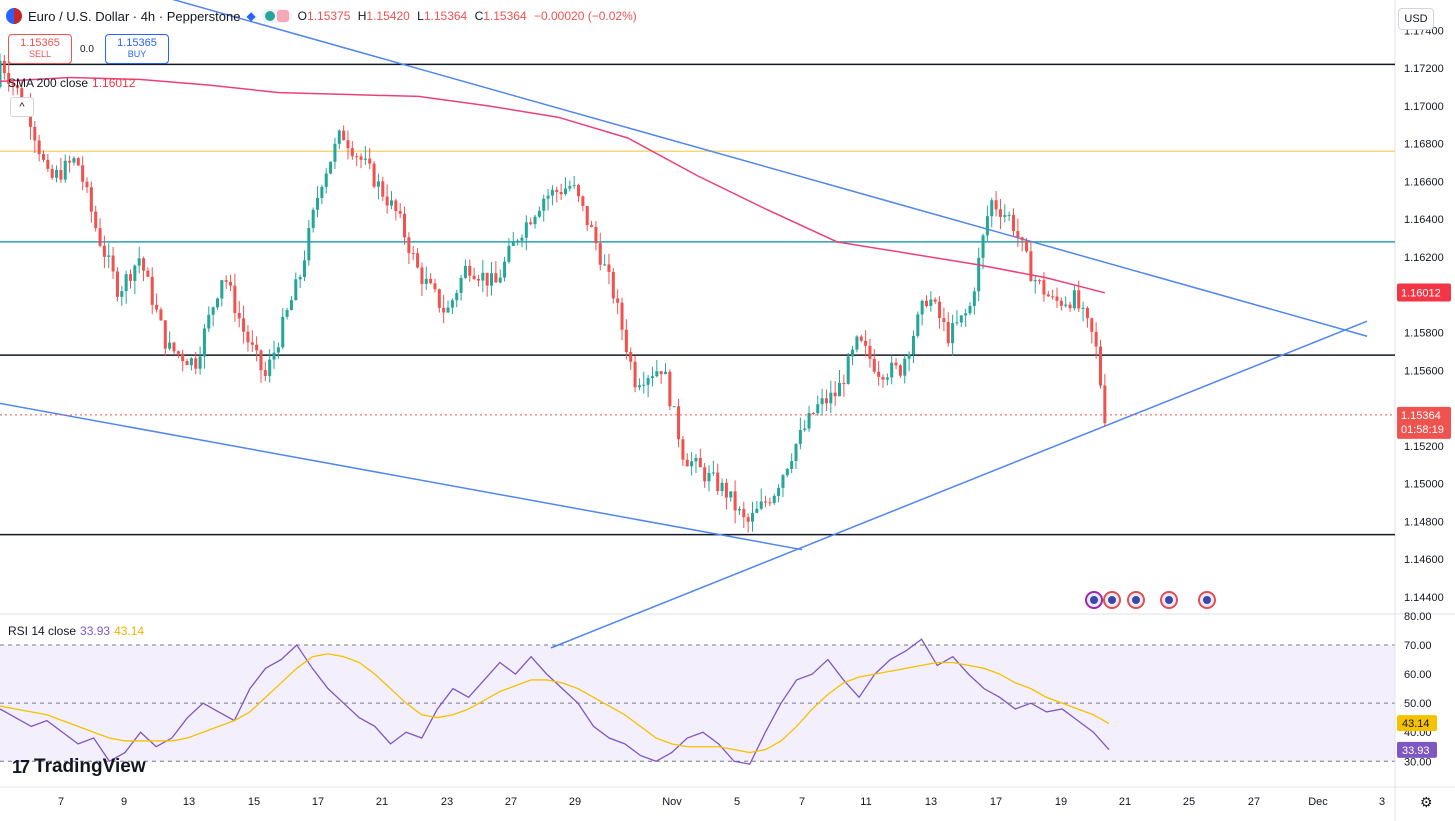 The height and width of the screenshot is (821, 1455). I want to click on ohlc-high: H1.15420, so click(383, 16).